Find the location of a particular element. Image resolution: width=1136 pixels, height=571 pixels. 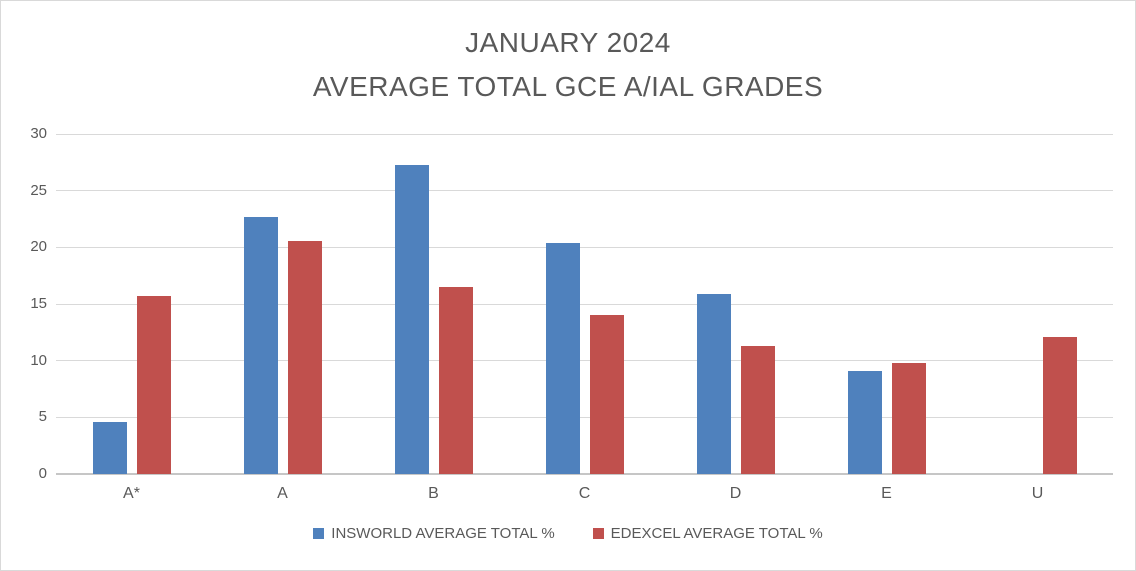

x-axis-category-label: E is located at coordinates (886, 493).